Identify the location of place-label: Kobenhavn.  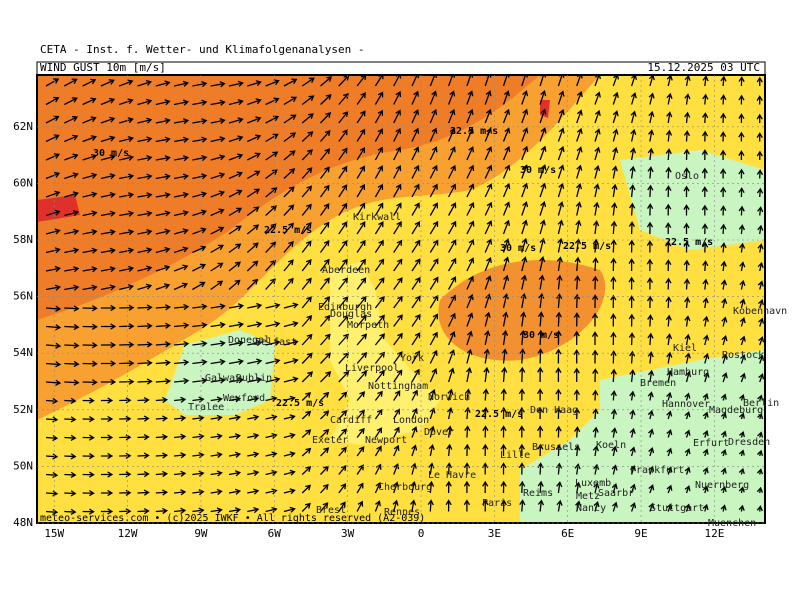
(760, 311).